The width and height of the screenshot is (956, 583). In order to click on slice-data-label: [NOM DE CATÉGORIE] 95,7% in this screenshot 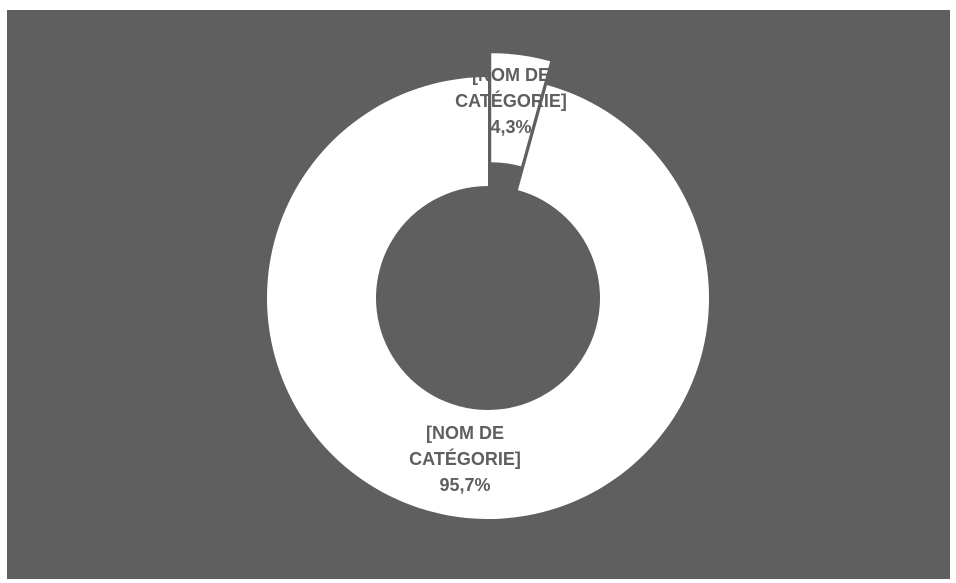, I will do `click(465, 459)`.